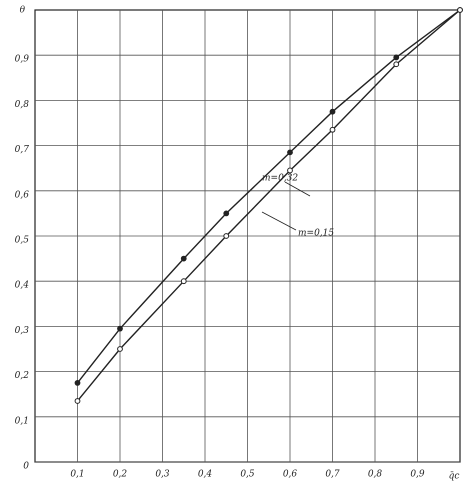  I want to click on y-axis-label: θ, so click(23, 11).